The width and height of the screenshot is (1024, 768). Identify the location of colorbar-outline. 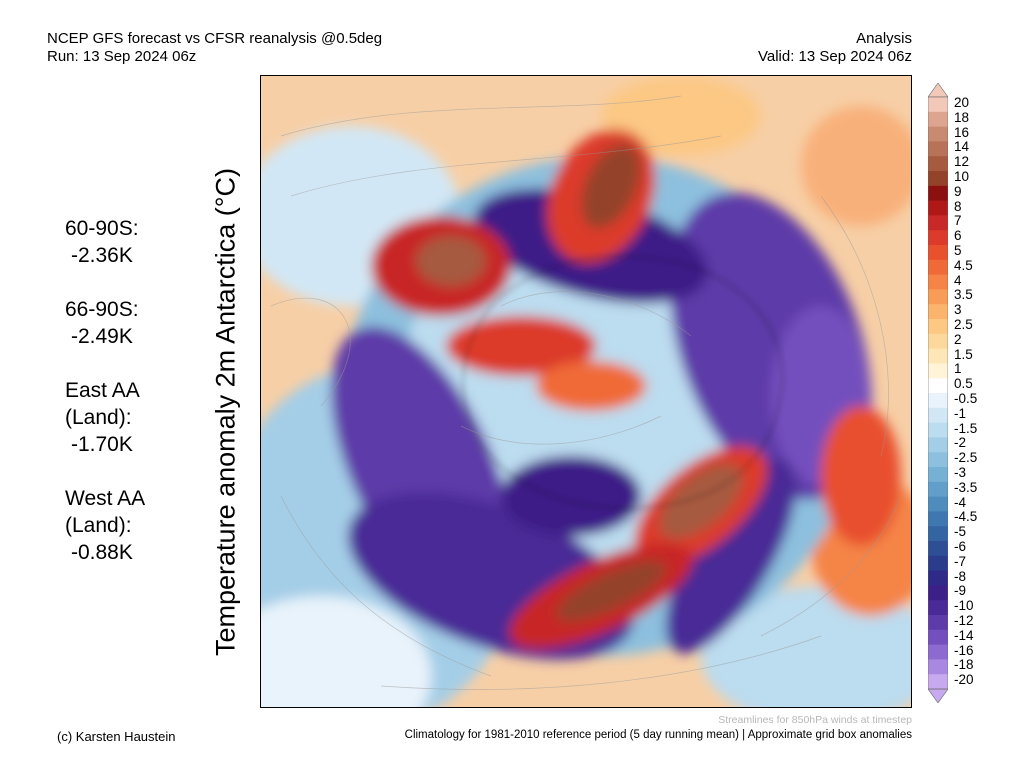
(938, 393).